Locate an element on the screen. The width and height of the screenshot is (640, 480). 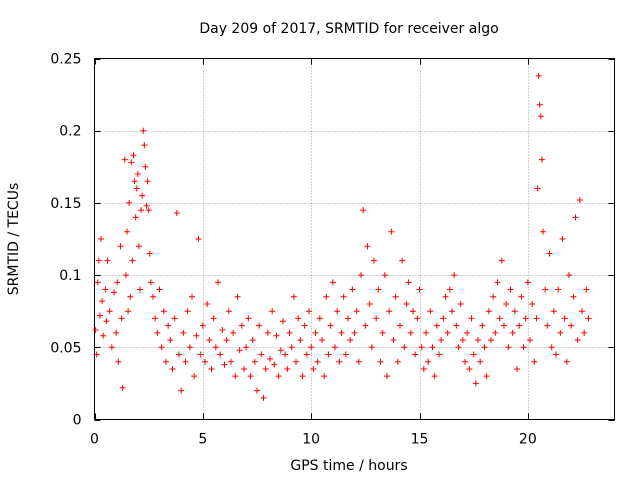
y-tick-labels: 0 0.05 0.1 0.15 0.2 0.25 is located at coordinates (65, 240).